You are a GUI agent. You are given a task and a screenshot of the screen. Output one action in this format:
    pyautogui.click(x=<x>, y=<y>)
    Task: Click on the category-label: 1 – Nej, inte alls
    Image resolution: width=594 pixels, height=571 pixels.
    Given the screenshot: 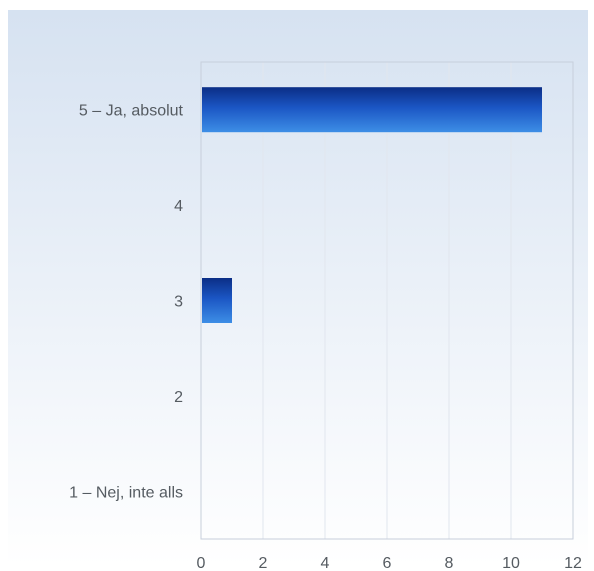 What is the action you would take?
    pyautogui.click(x=126, y=492)
    